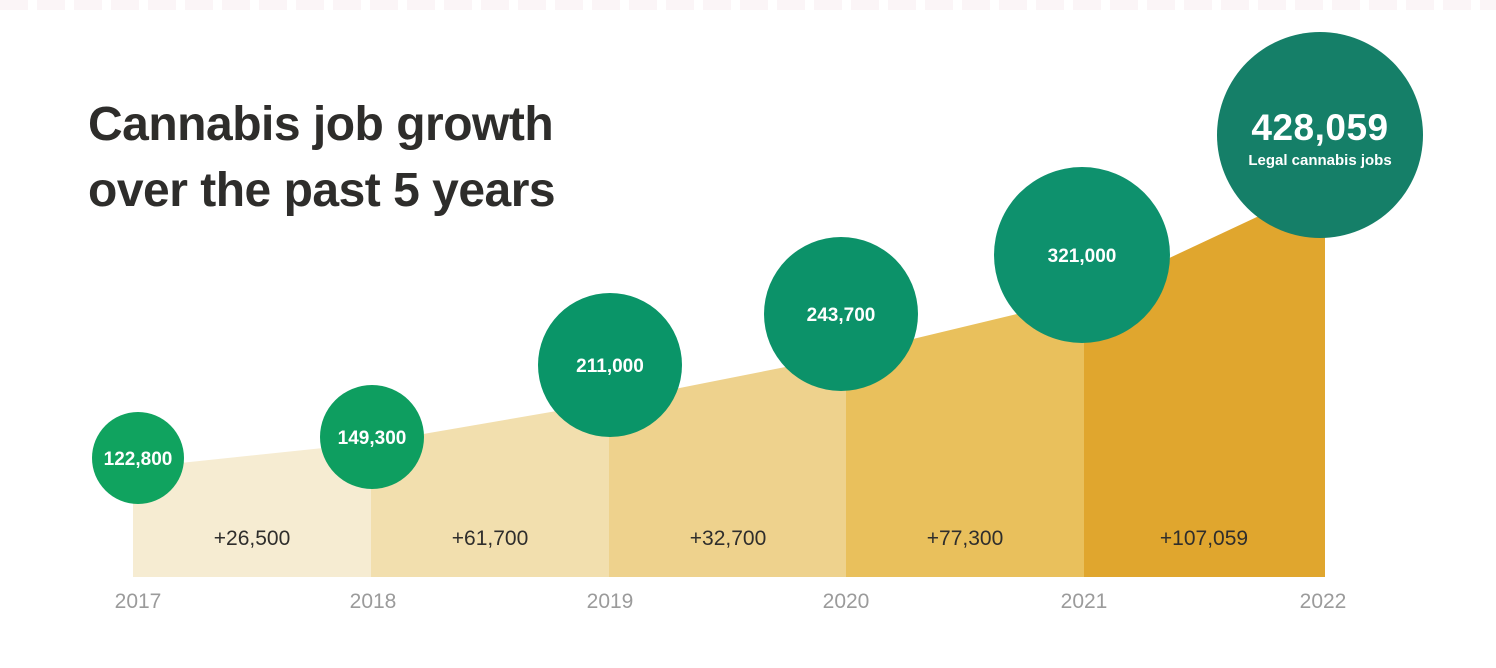  I want to click on chart-title-line2: over the past 5 years, so click(322, 190).